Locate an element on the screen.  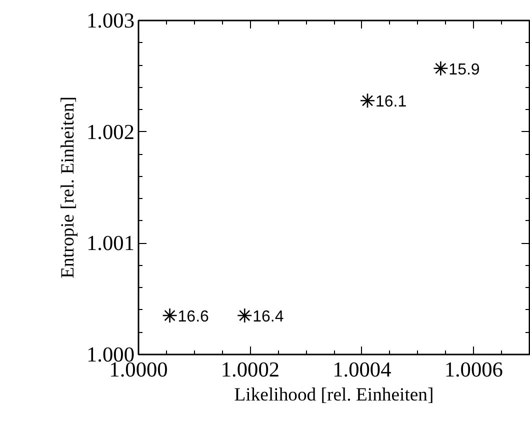
y-tick-label: 1.002 is located at coordinates (110, 132).